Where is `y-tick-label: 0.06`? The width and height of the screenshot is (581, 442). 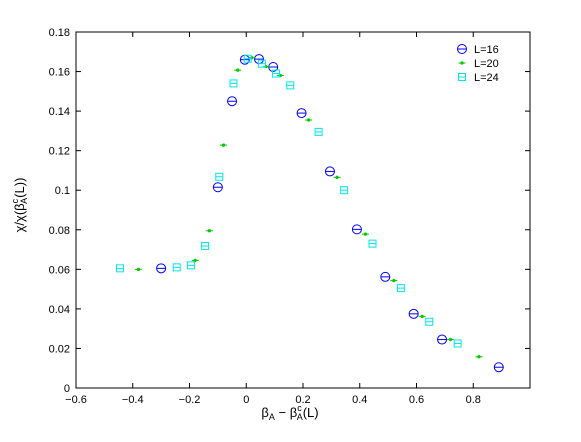
y-tick-label: 0.06 is located at coordinates (59, 270).